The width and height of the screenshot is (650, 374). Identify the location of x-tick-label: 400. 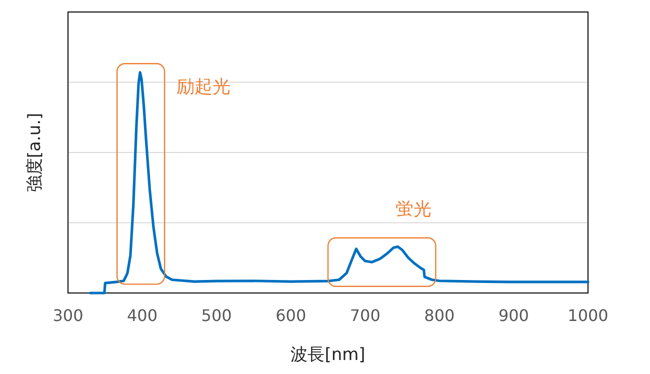
(142, 315).